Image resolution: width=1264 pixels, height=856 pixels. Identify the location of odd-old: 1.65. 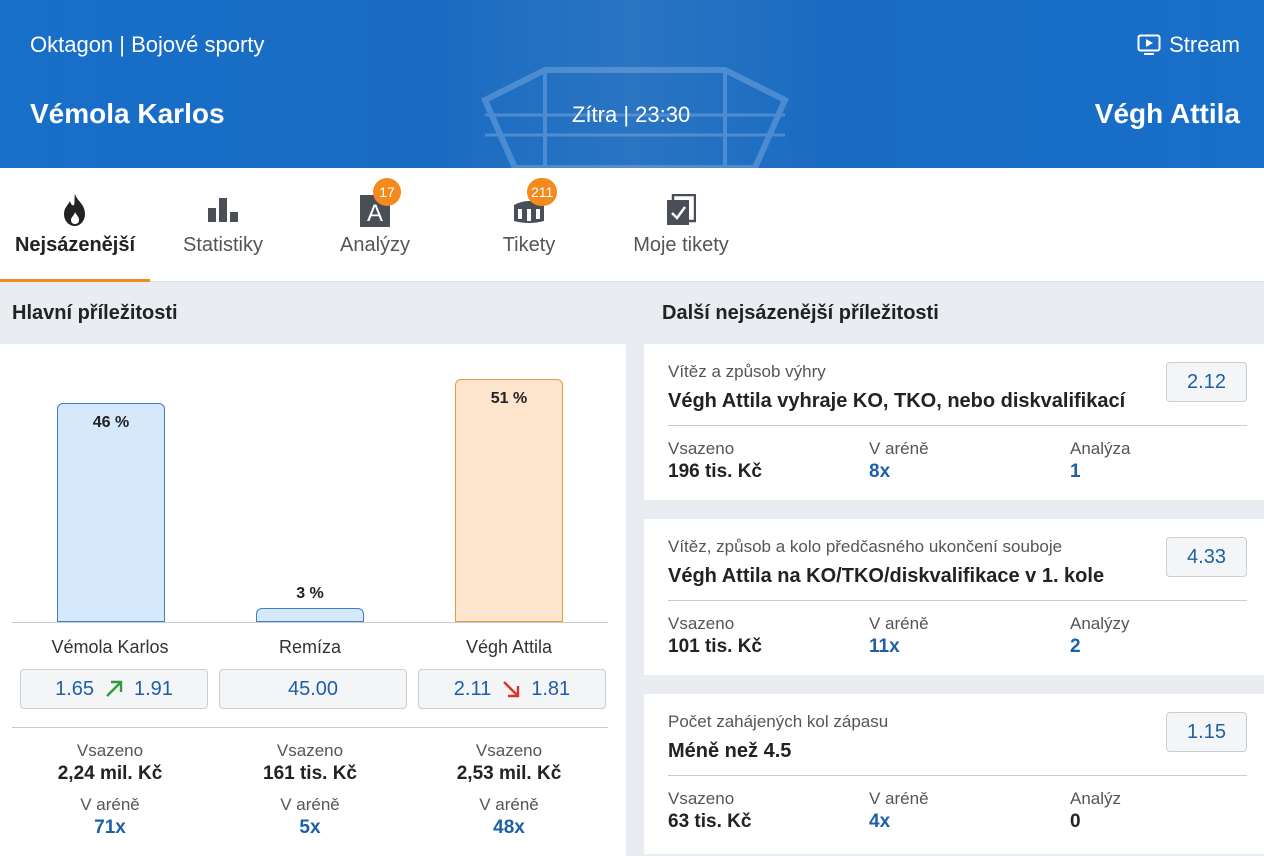
(74, 688).